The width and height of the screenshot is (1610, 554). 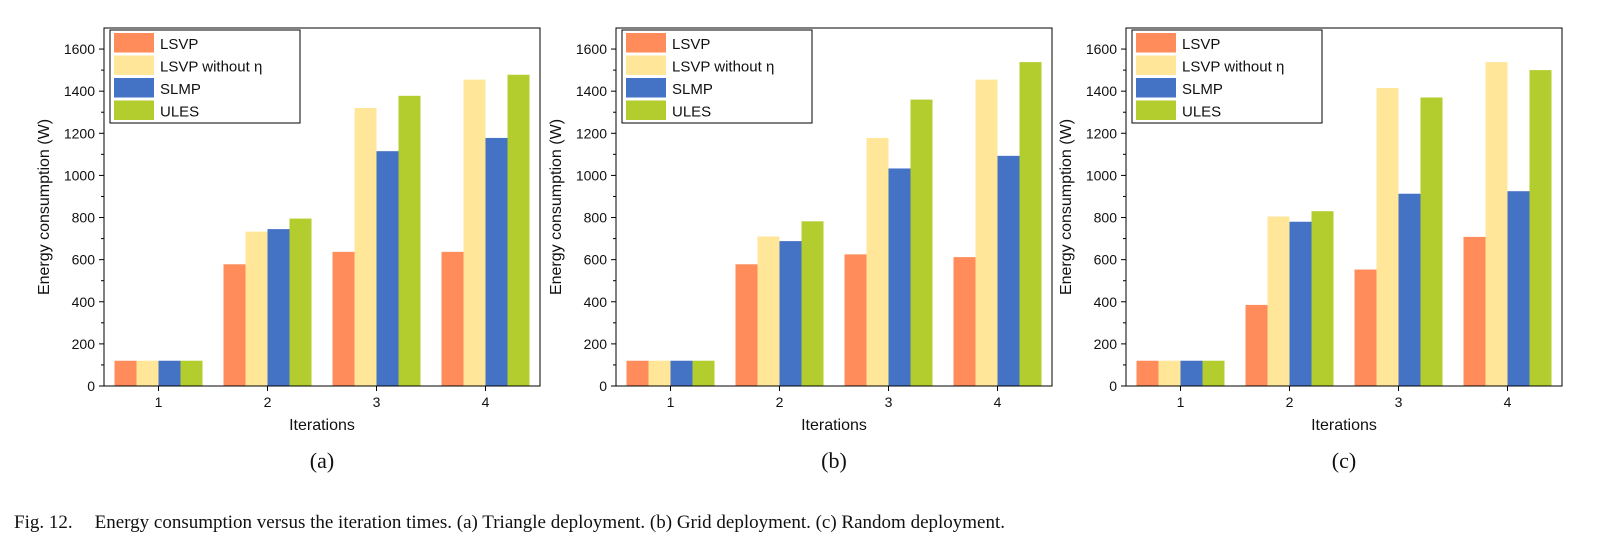 What do you see at coordinates (179, 112) in the screenshot?
I see `legend-label: ULES` at bounding box center [179, 112].